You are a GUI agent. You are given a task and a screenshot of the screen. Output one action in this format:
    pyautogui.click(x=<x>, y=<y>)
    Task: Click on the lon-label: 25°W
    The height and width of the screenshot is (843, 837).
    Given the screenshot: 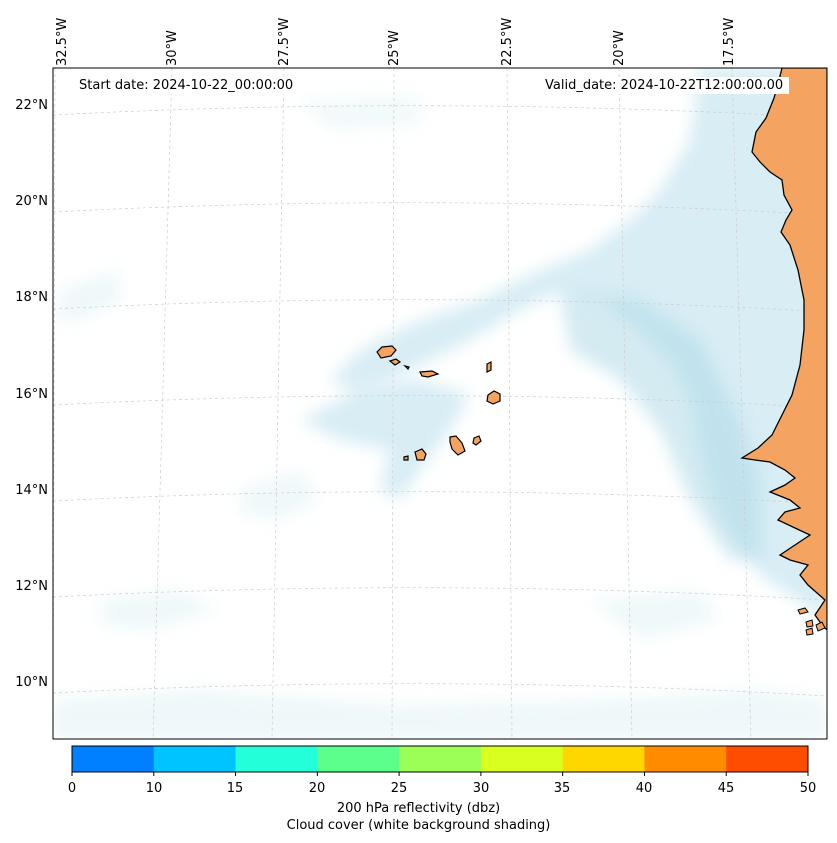 What is the action you would take?
    pyautogui.click(x=394, y=48)
    